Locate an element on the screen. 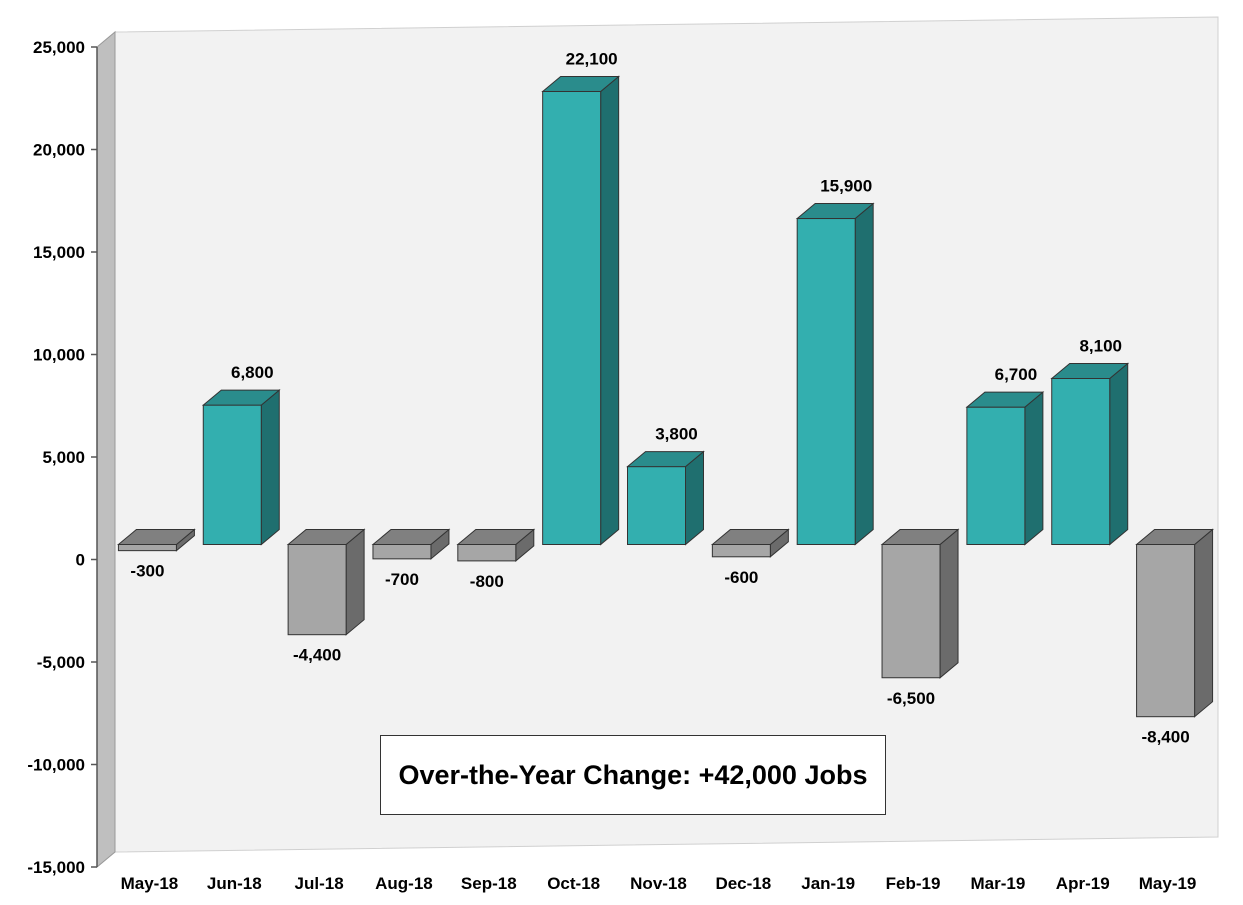  x-tick-label: Mar-19 is located at coordinates (997, 883).